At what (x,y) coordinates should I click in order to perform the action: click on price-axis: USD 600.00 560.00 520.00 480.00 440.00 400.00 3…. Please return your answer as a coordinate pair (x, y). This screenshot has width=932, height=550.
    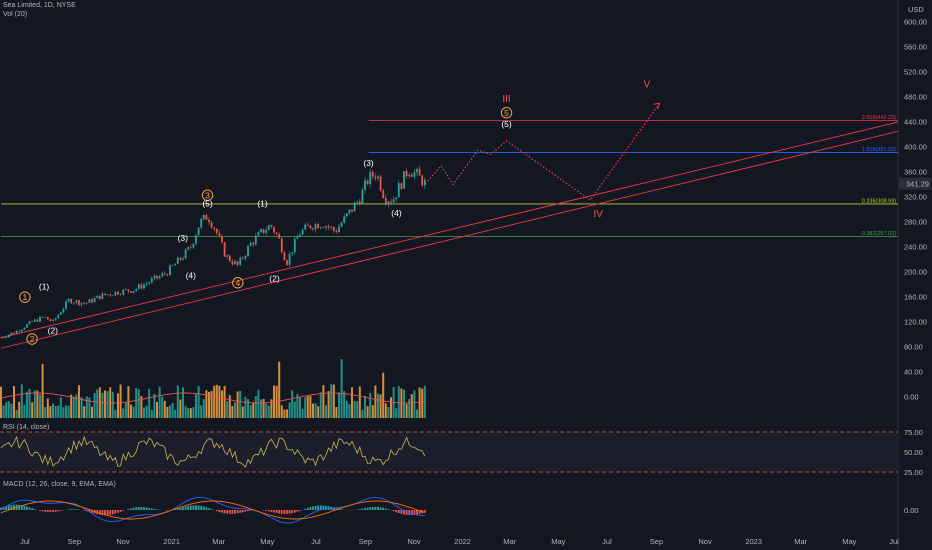
    Looking at the image, I should click on (915, 203).